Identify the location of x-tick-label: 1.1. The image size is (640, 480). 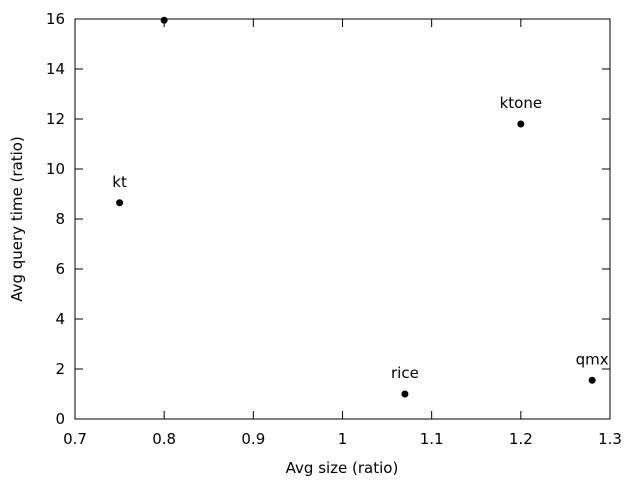
(432, 439).